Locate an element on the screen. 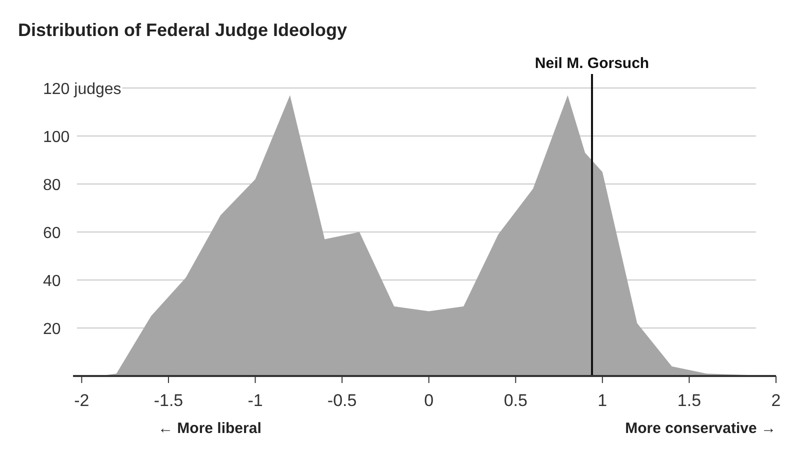 The height and width of the screenshot is (457, 806). text: More conservative → is located at coordinates (700, 428).